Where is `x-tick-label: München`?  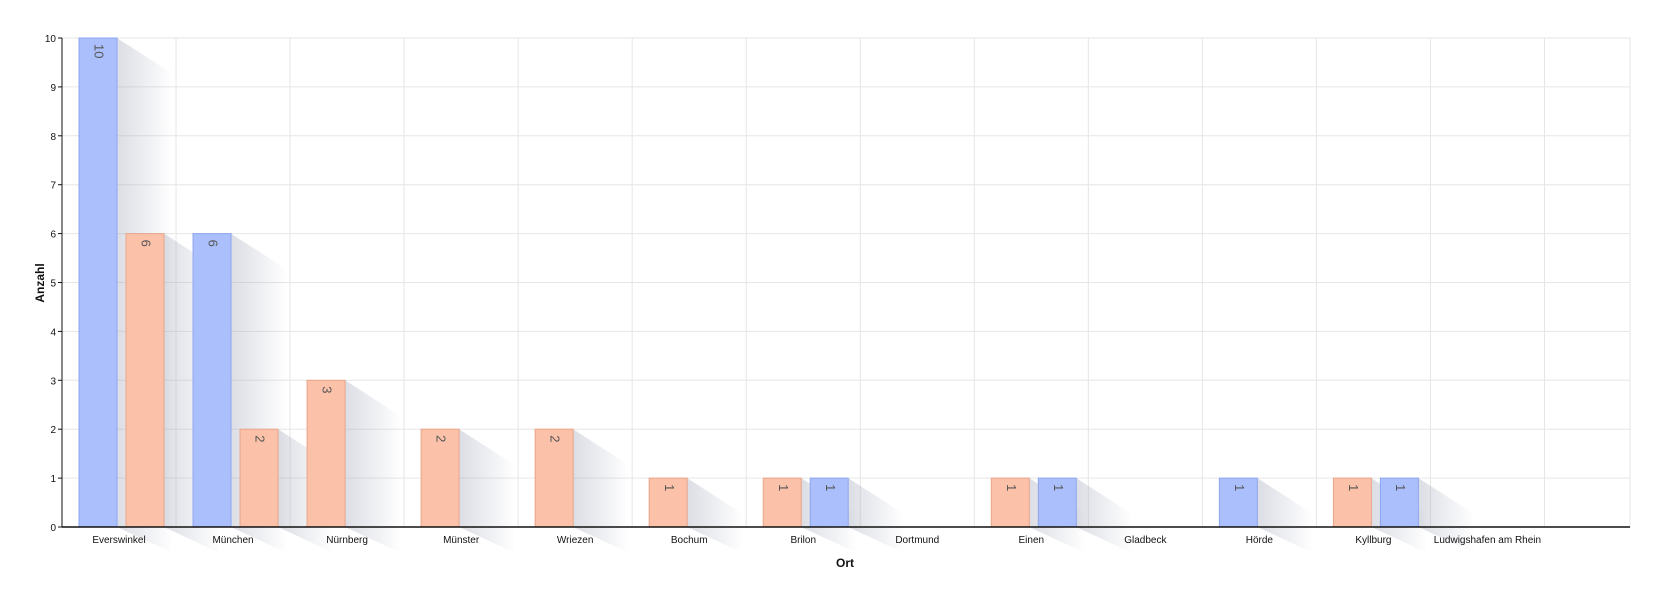 x-tick-label: München is located at coordinates (232, 540).